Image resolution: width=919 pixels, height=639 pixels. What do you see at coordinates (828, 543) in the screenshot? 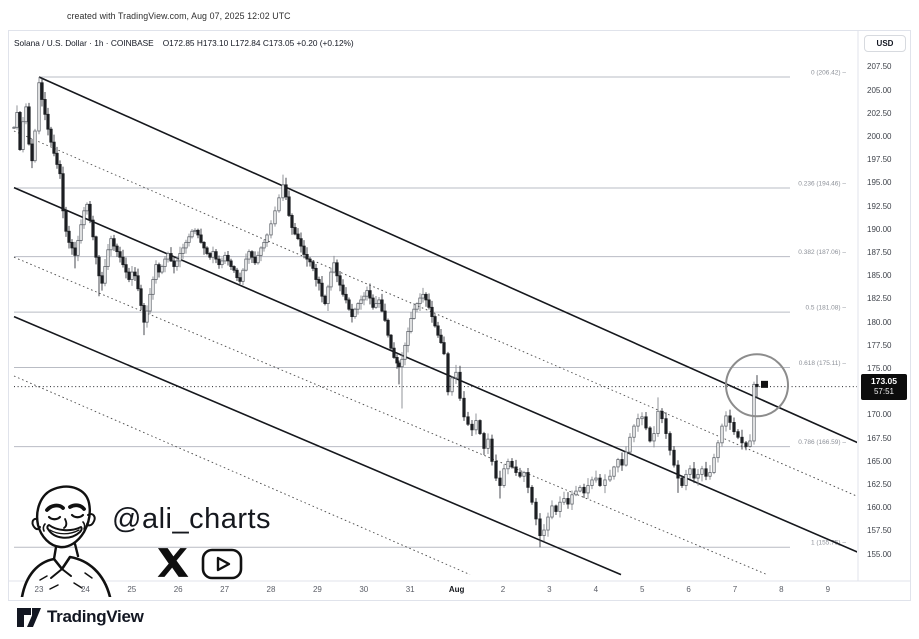
I see `fib-level-label: 1 (155.75) –` at bounding box center [828, 543].